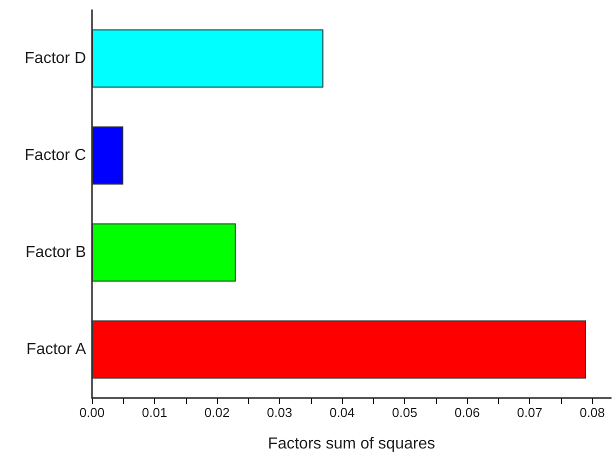 This screenshot has width=616, height=461. I want to click on x-tick-label: 0.06, so click(467, 412).